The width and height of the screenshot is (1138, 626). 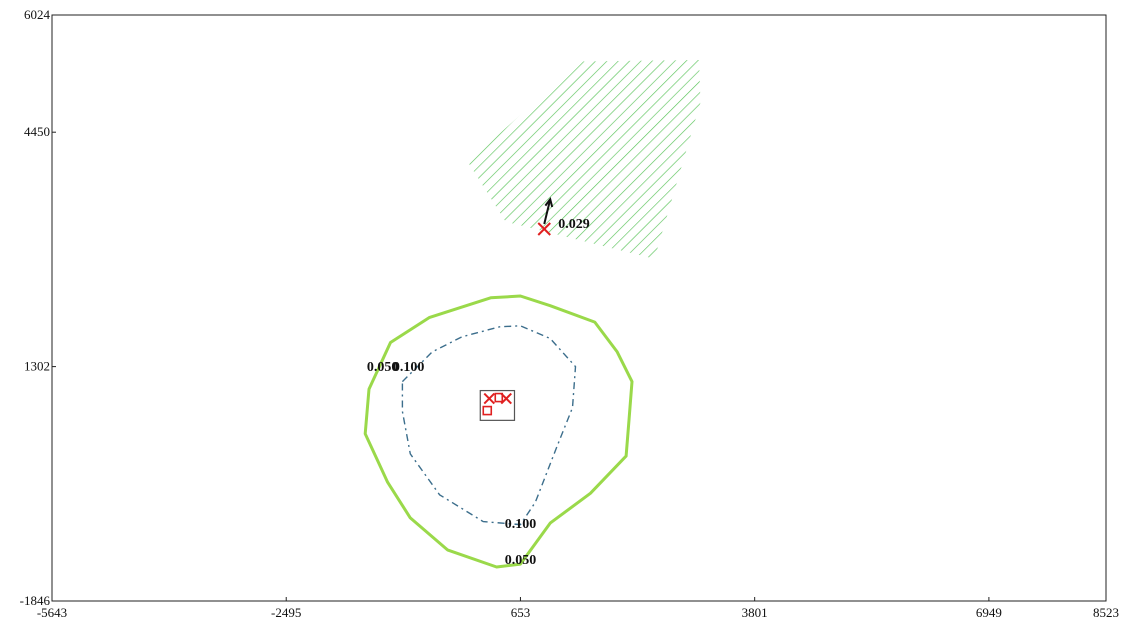 What do you see at coordinates (286, 612) in the screenshot?
I see `x-tick-label: -2495` at bounding box center [286, 612].